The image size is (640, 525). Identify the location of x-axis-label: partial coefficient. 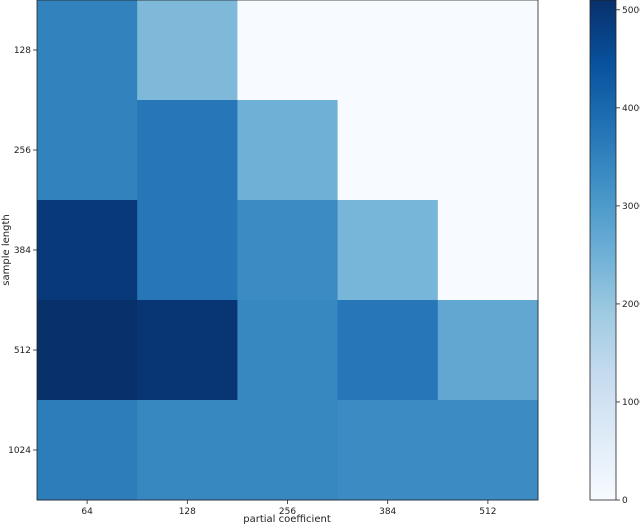
(287, 519).